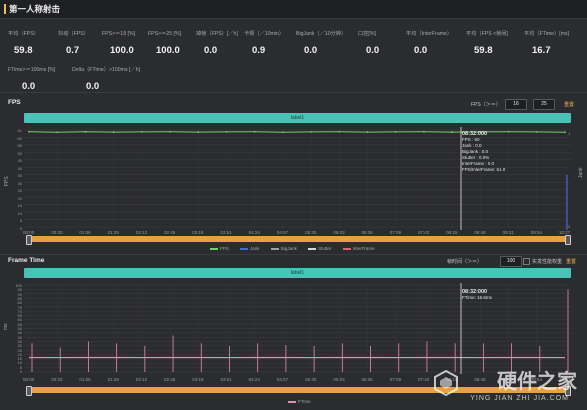 This screenshot has width=587, height=410. I want to click on frametime-range-slider, so click(298, 391).